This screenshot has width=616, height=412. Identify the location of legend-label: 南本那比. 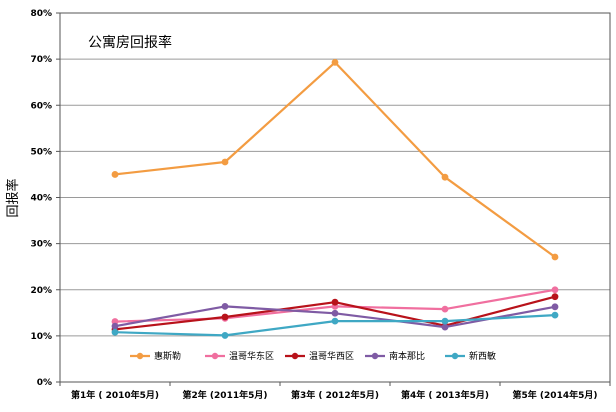
(407, 356).